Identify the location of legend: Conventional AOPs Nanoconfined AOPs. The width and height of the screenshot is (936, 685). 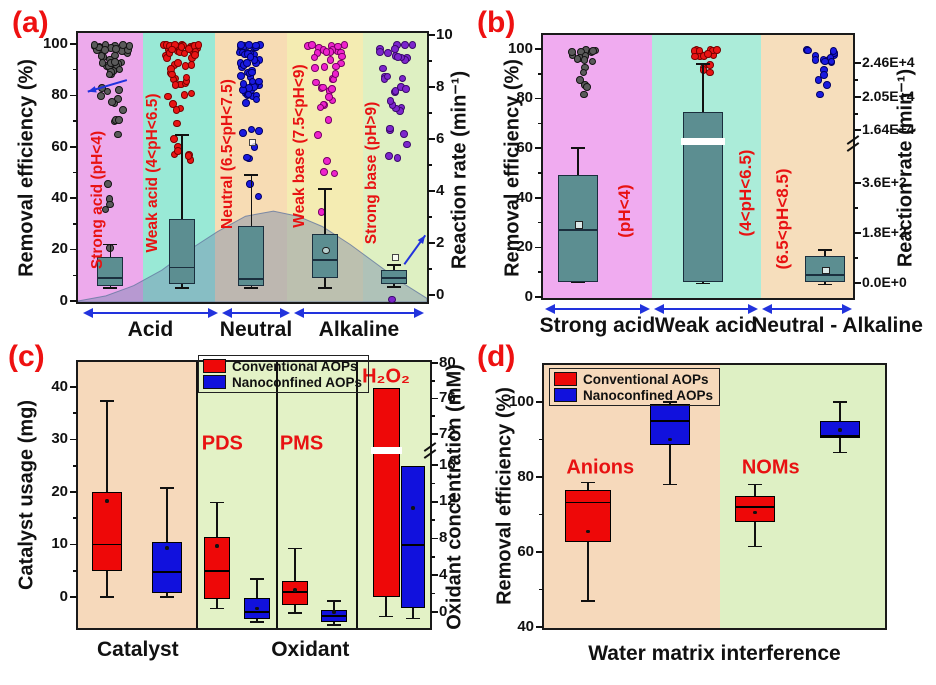
(284, 374).